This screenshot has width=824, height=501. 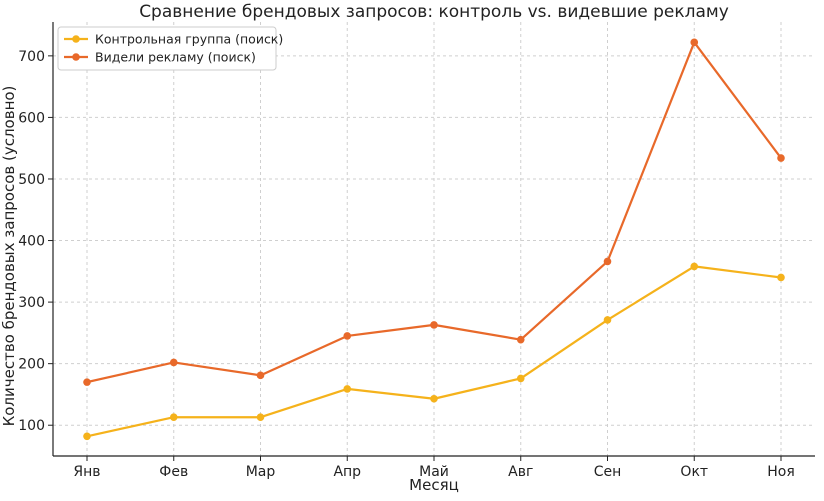 What do you see at coordinates (31, 365) in the screenshot?
I see `y-tick-label: 200` at bounding box center [31, 365].